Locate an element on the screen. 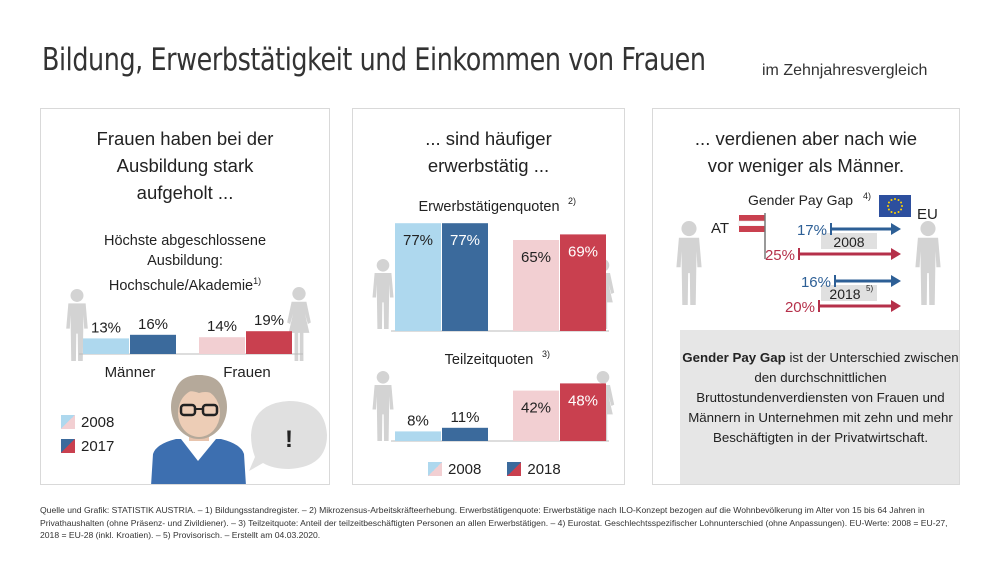 This screenshot has height=567, width=1000. bar-label-männer-2008: 77% is located at coordinates (418, 240).